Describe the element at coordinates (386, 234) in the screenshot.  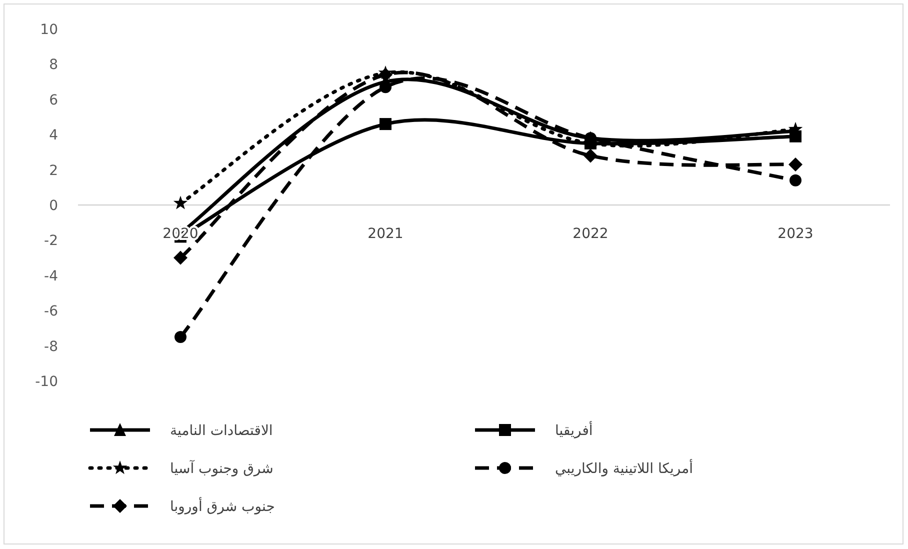
I see `x-tick-label: 2021` at that location.